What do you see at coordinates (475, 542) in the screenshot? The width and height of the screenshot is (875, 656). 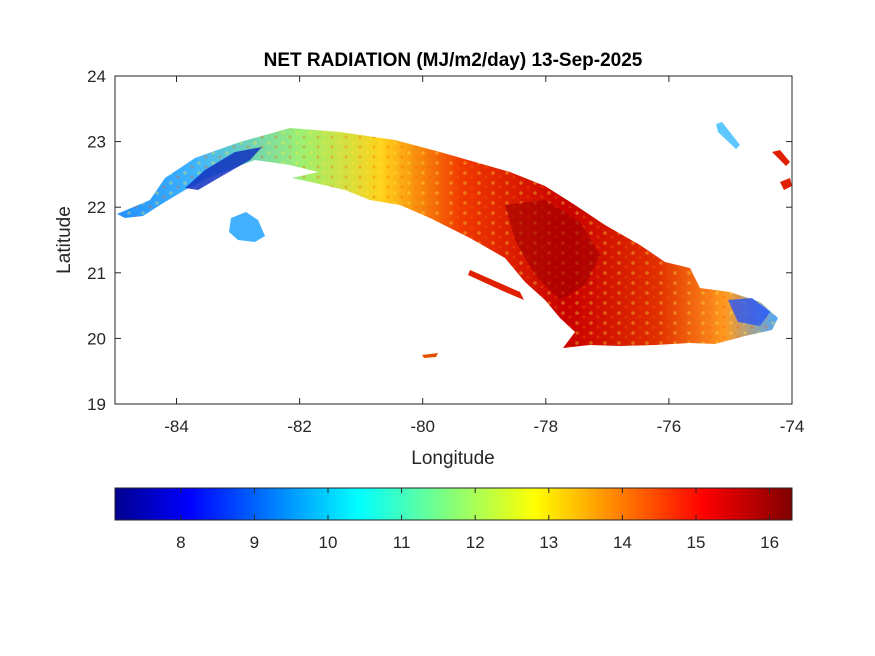 I see `colorbar-tick-label: 12` at bounding box center [475, 542].